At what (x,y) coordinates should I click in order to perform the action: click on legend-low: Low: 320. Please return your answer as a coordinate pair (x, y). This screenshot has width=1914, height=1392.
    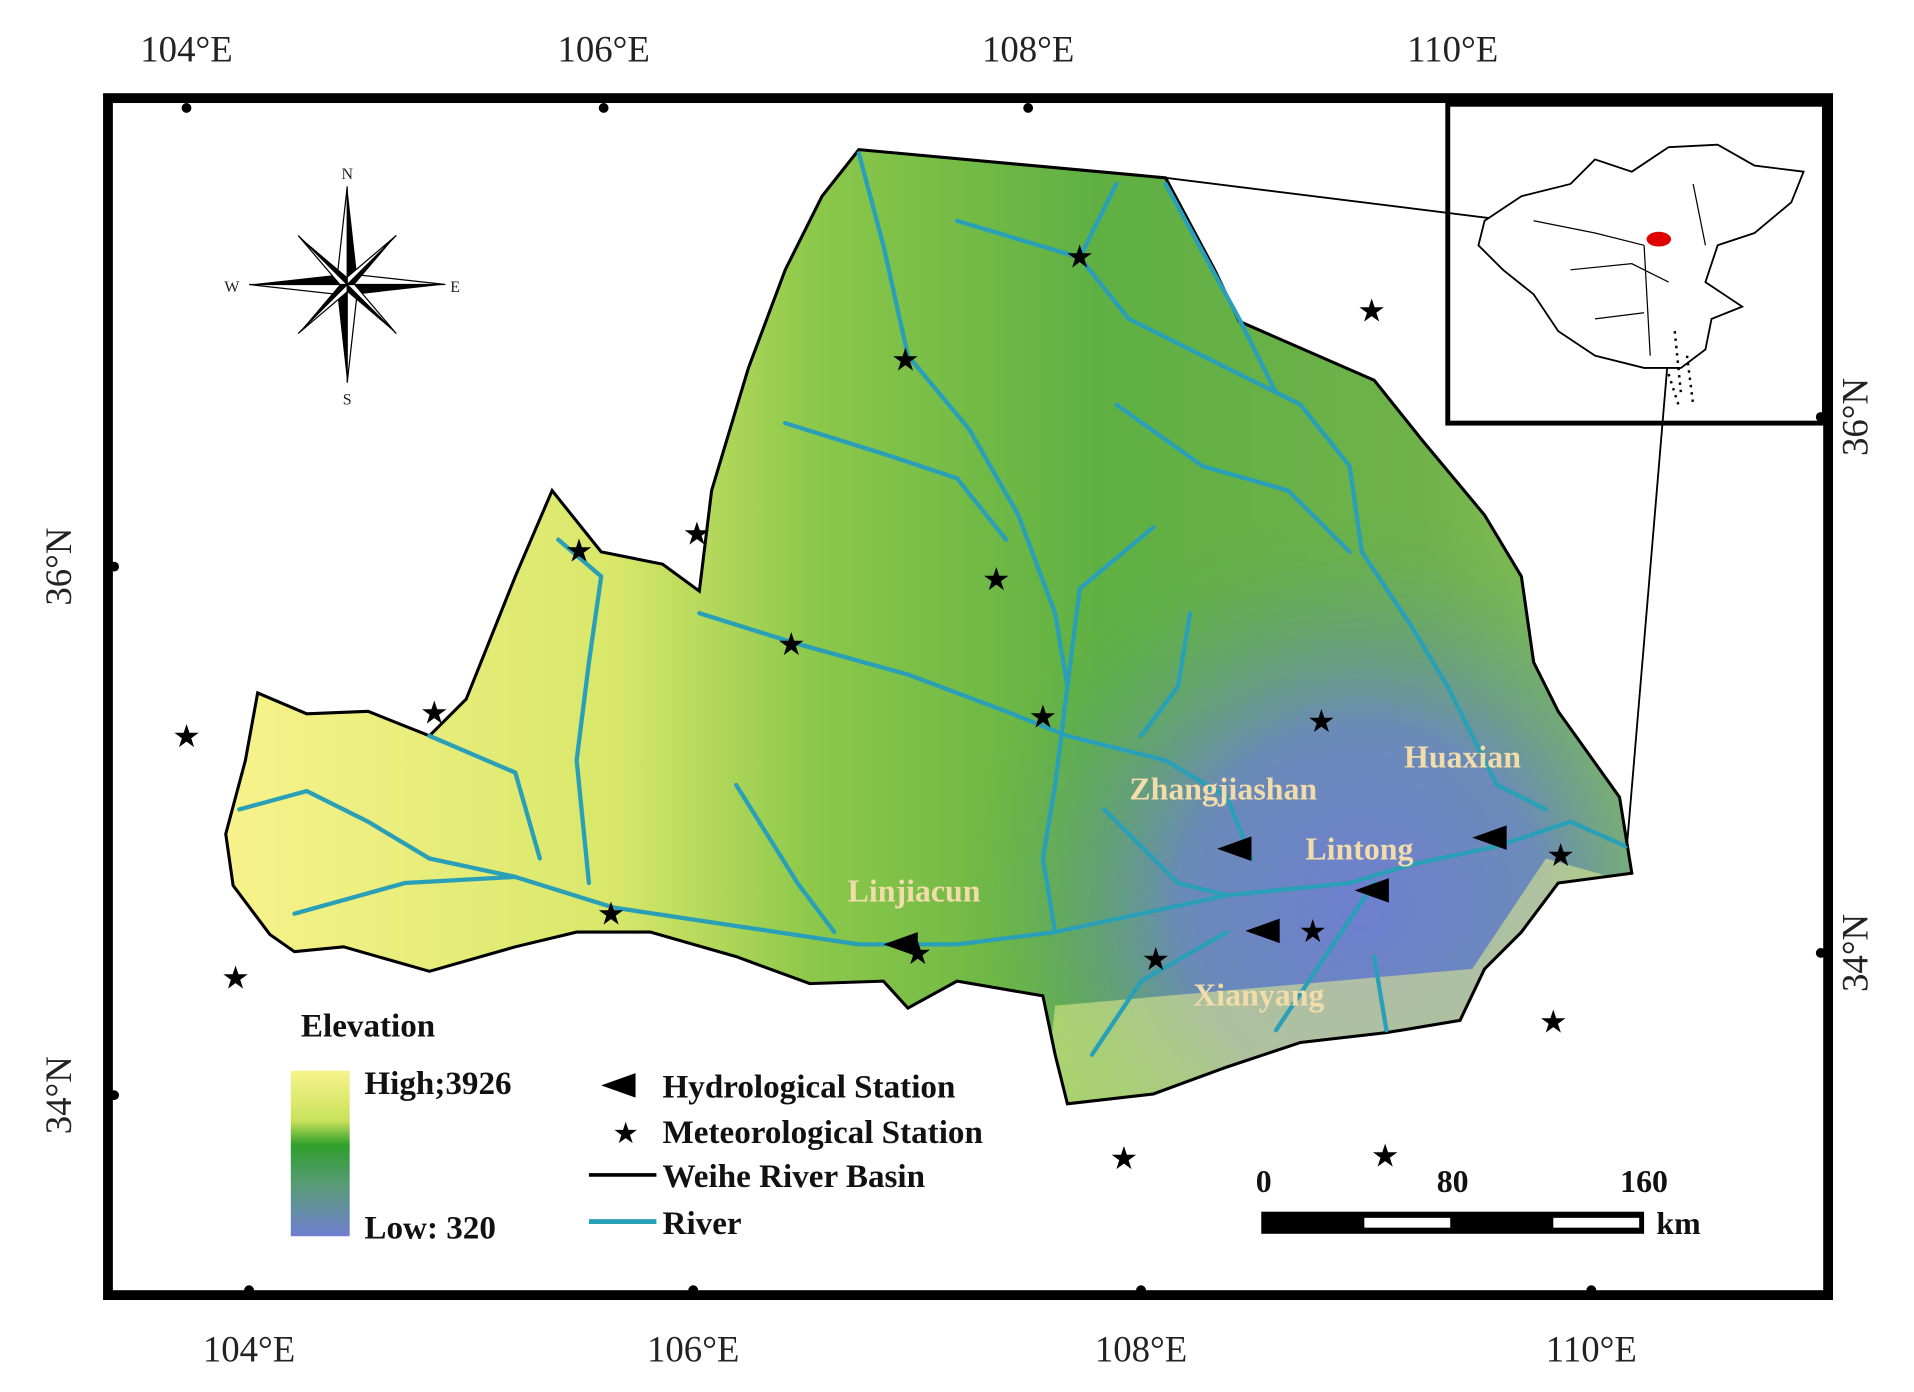
    Looking at the image, I should click on (430, 1228).